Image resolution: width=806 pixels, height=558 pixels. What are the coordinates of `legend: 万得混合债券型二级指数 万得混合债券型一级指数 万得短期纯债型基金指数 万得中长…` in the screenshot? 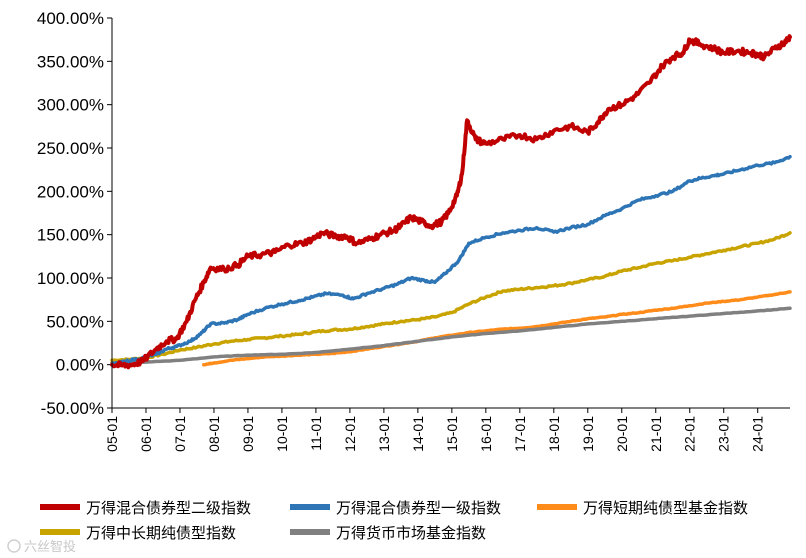 It's located at (394, 520).